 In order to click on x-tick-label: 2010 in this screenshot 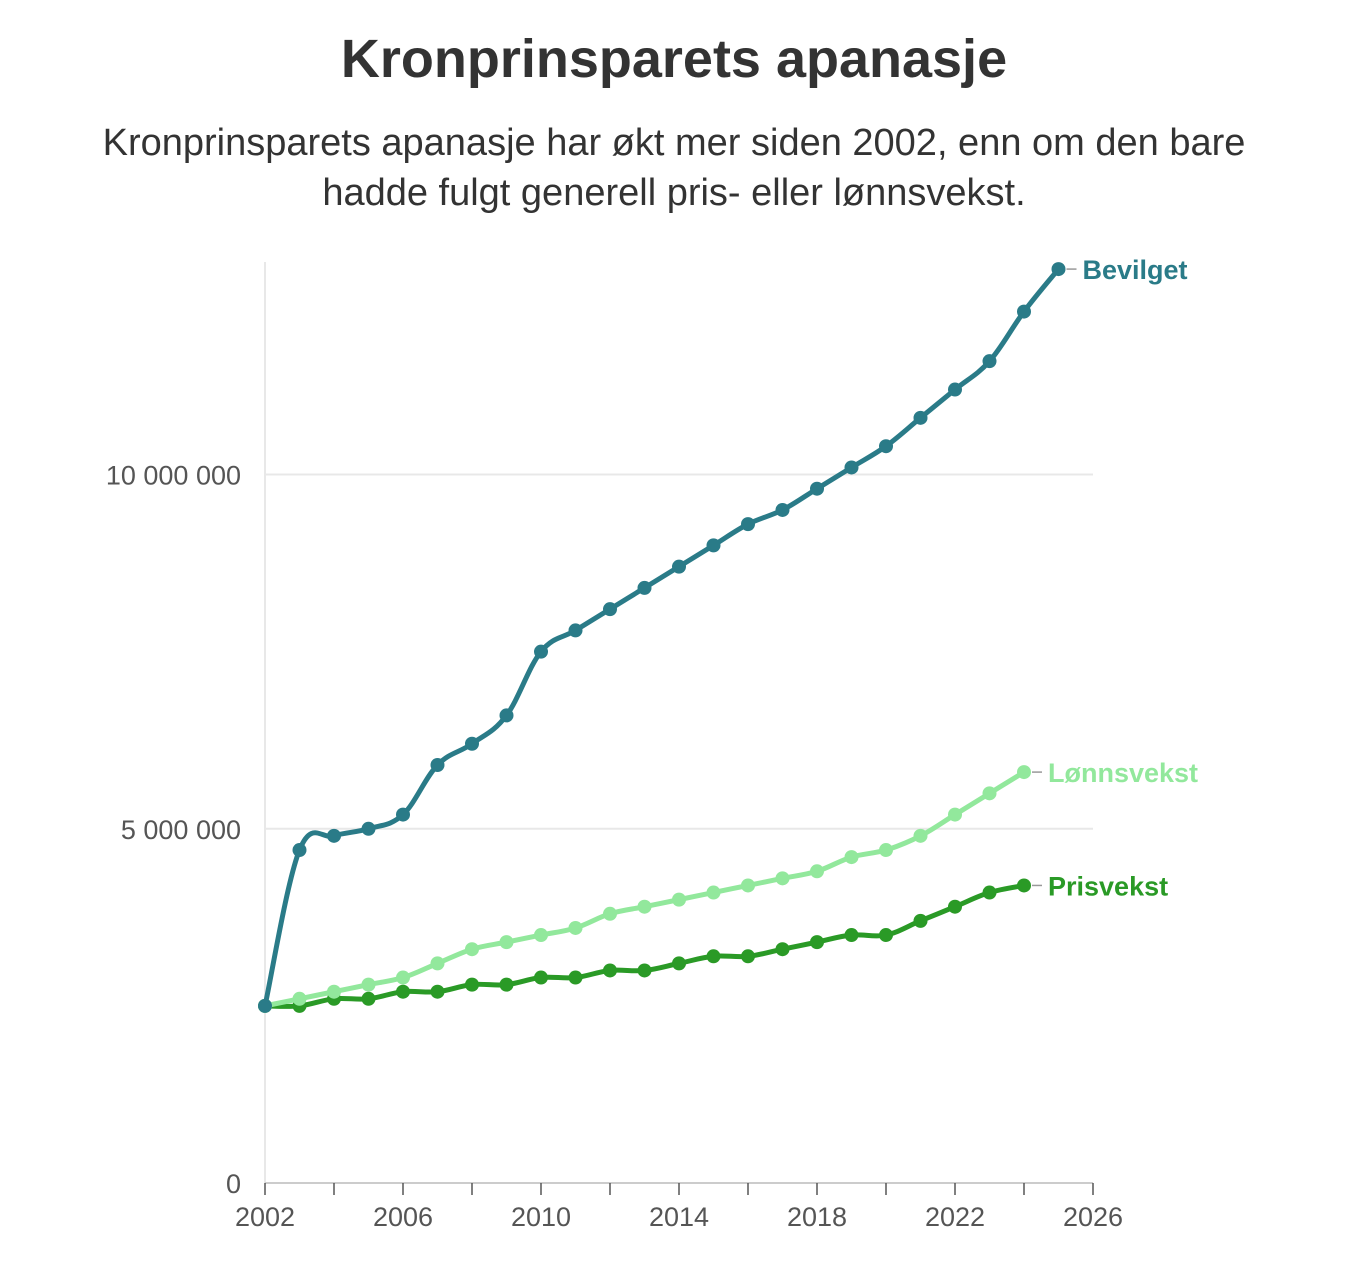, I will do `click(541, 1217)`.